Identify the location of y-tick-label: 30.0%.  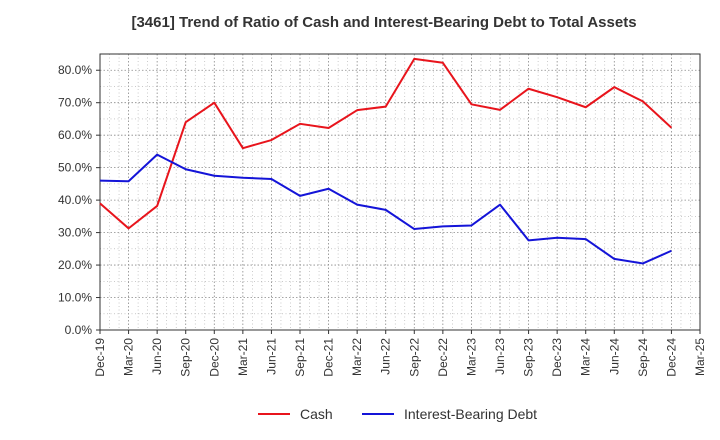
(75, 233).